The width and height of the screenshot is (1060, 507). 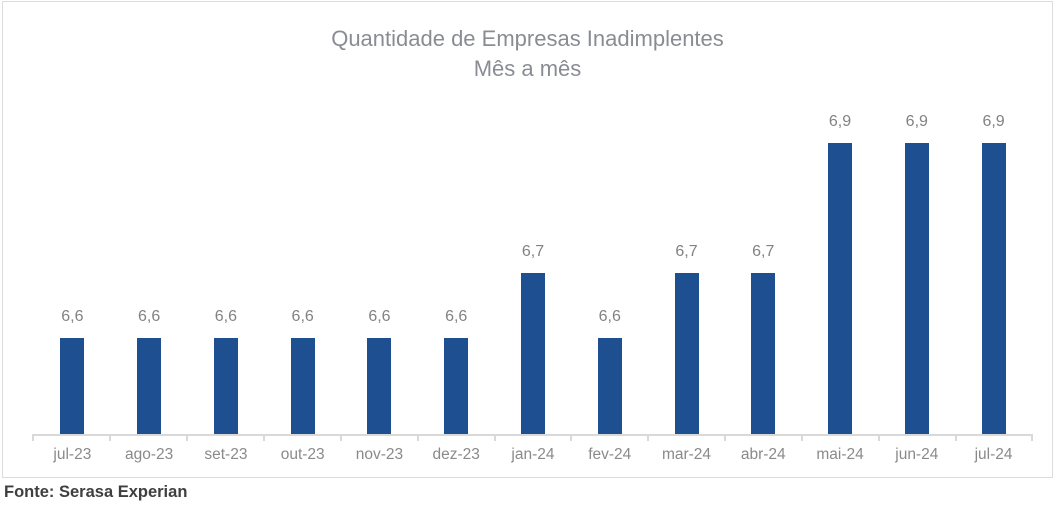 What do you see at coordinates (917, 454) in the screenshot?
I see `x-axis-label: jun-24` at bounding box center [917, 454].